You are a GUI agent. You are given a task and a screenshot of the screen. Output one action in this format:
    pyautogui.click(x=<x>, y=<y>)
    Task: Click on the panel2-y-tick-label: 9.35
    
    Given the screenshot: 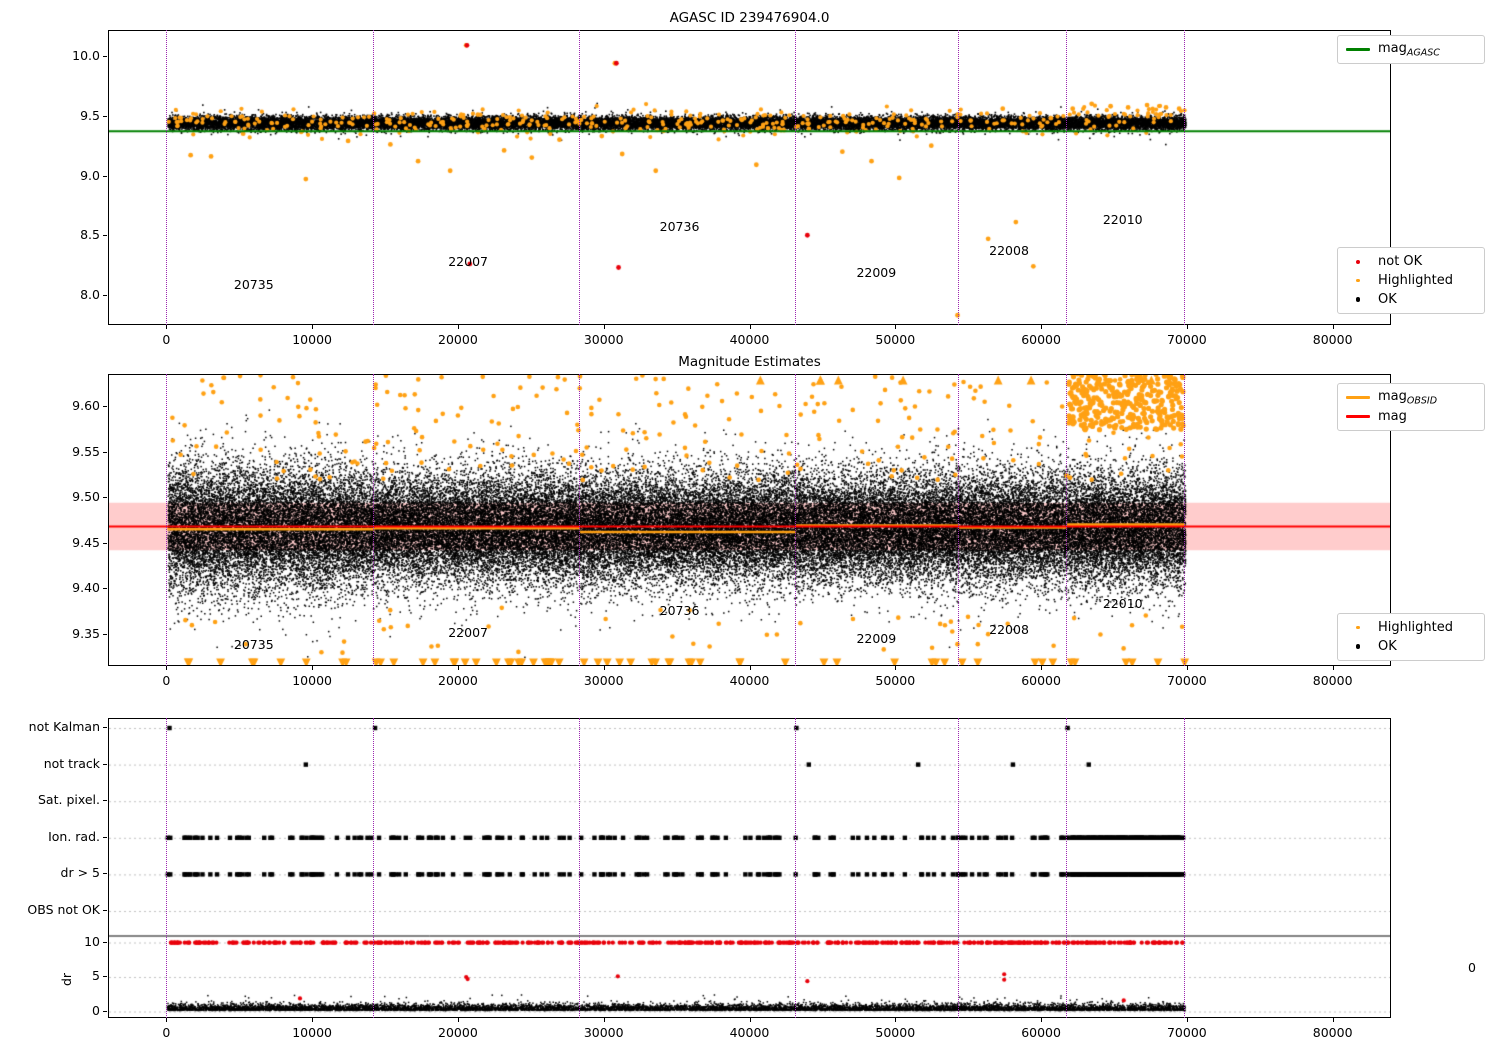 What is the action you would take?
    pyautogui.click(x=86, y=634)
    